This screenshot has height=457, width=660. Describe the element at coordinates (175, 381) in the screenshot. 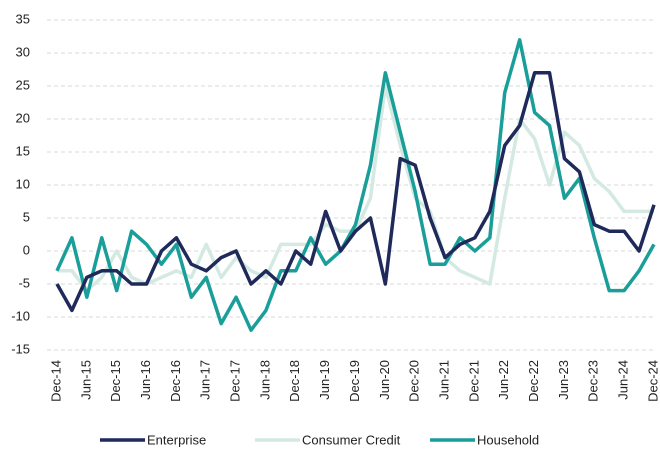

I see `x-tick-label: Dec-16` at that location.